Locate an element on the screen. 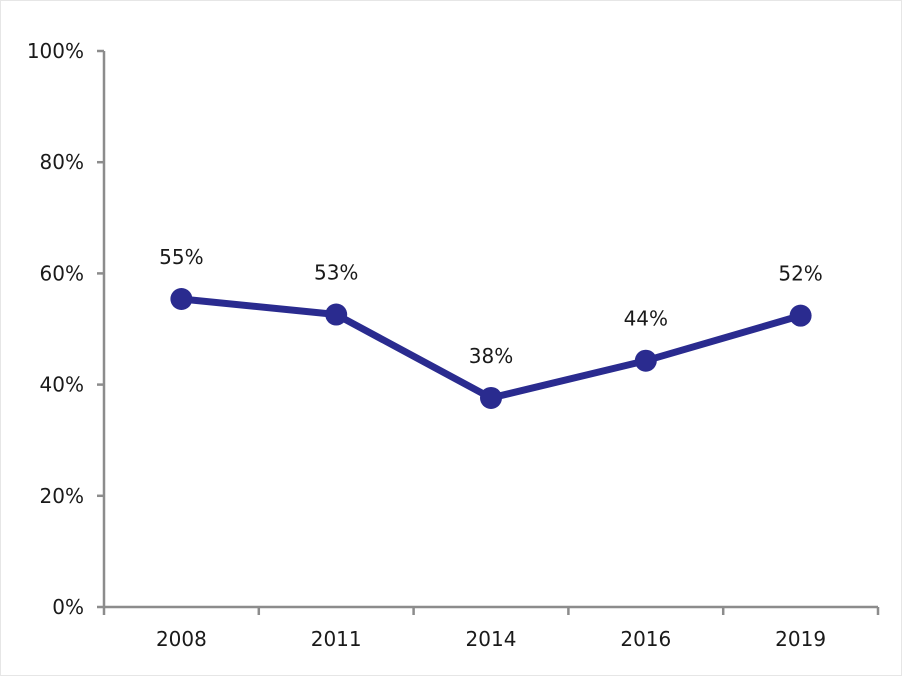  data-labels: 55% 53% 38% 44% 52% is located at coordinates (491, 306).